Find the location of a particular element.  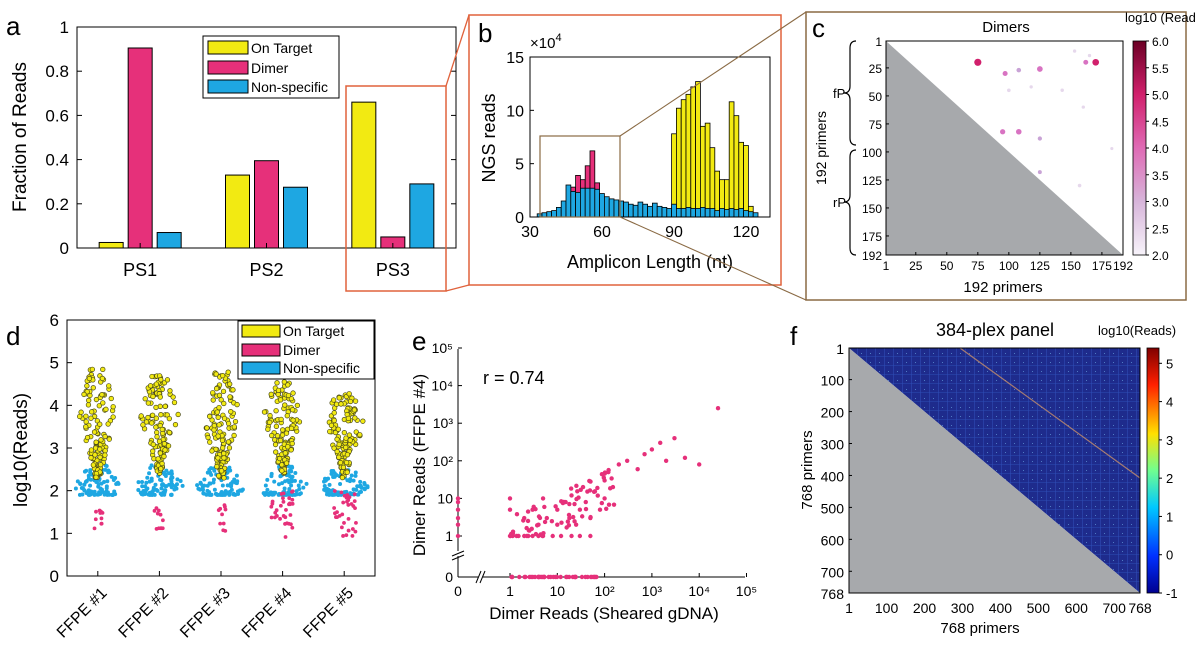

xtick-label-f: 600 is located at coordinates (1077, 608).